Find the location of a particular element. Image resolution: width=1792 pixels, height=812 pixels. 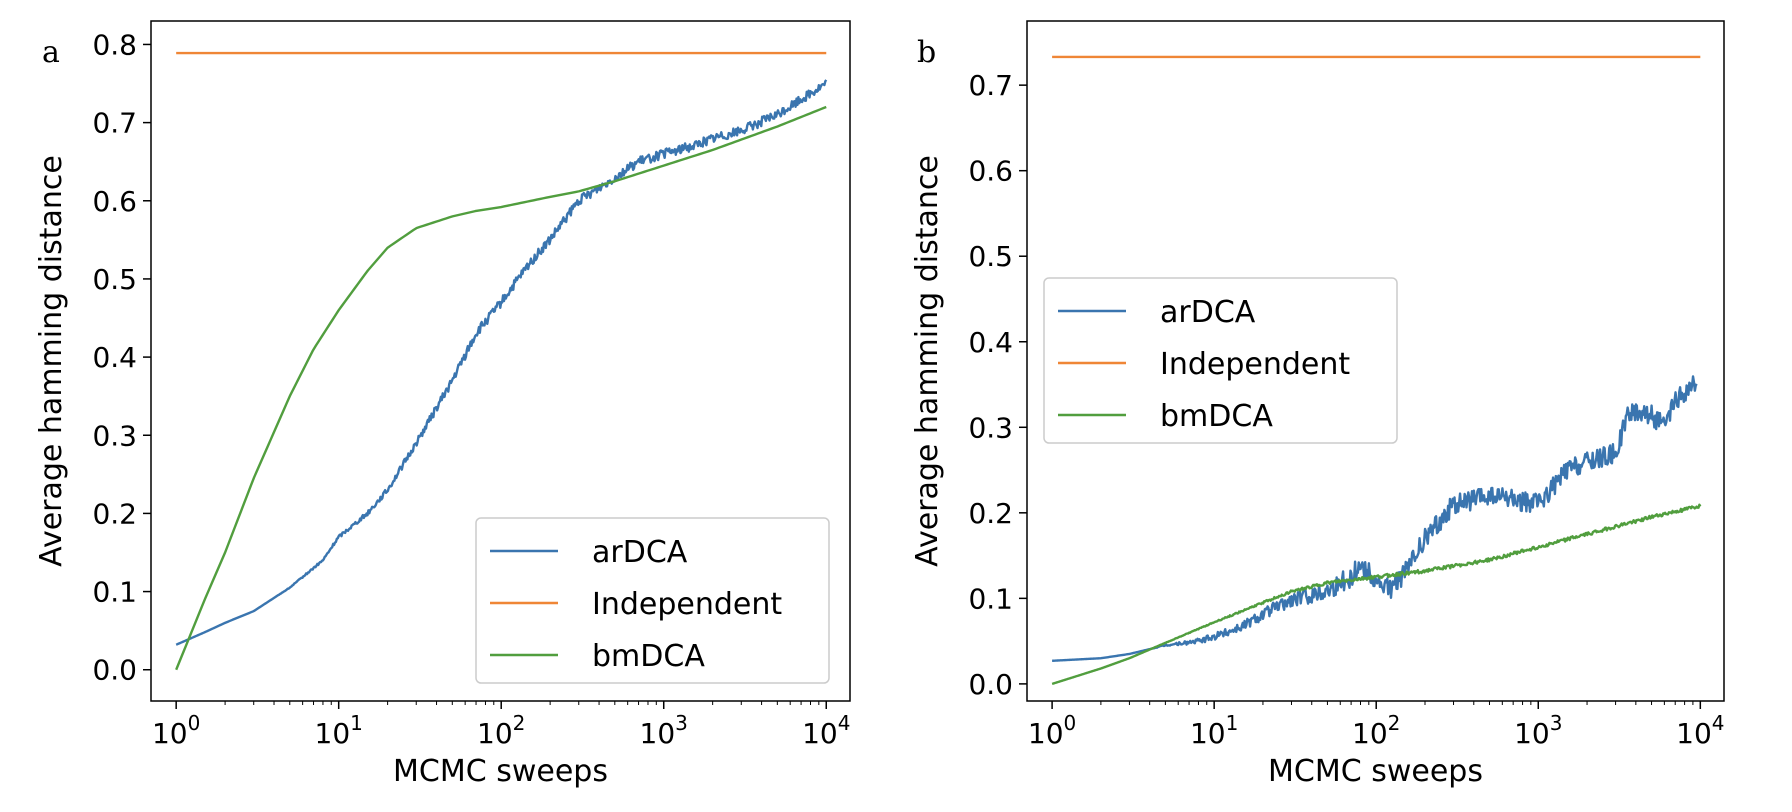

panel-letter: a is located at coordinates (51, 52).